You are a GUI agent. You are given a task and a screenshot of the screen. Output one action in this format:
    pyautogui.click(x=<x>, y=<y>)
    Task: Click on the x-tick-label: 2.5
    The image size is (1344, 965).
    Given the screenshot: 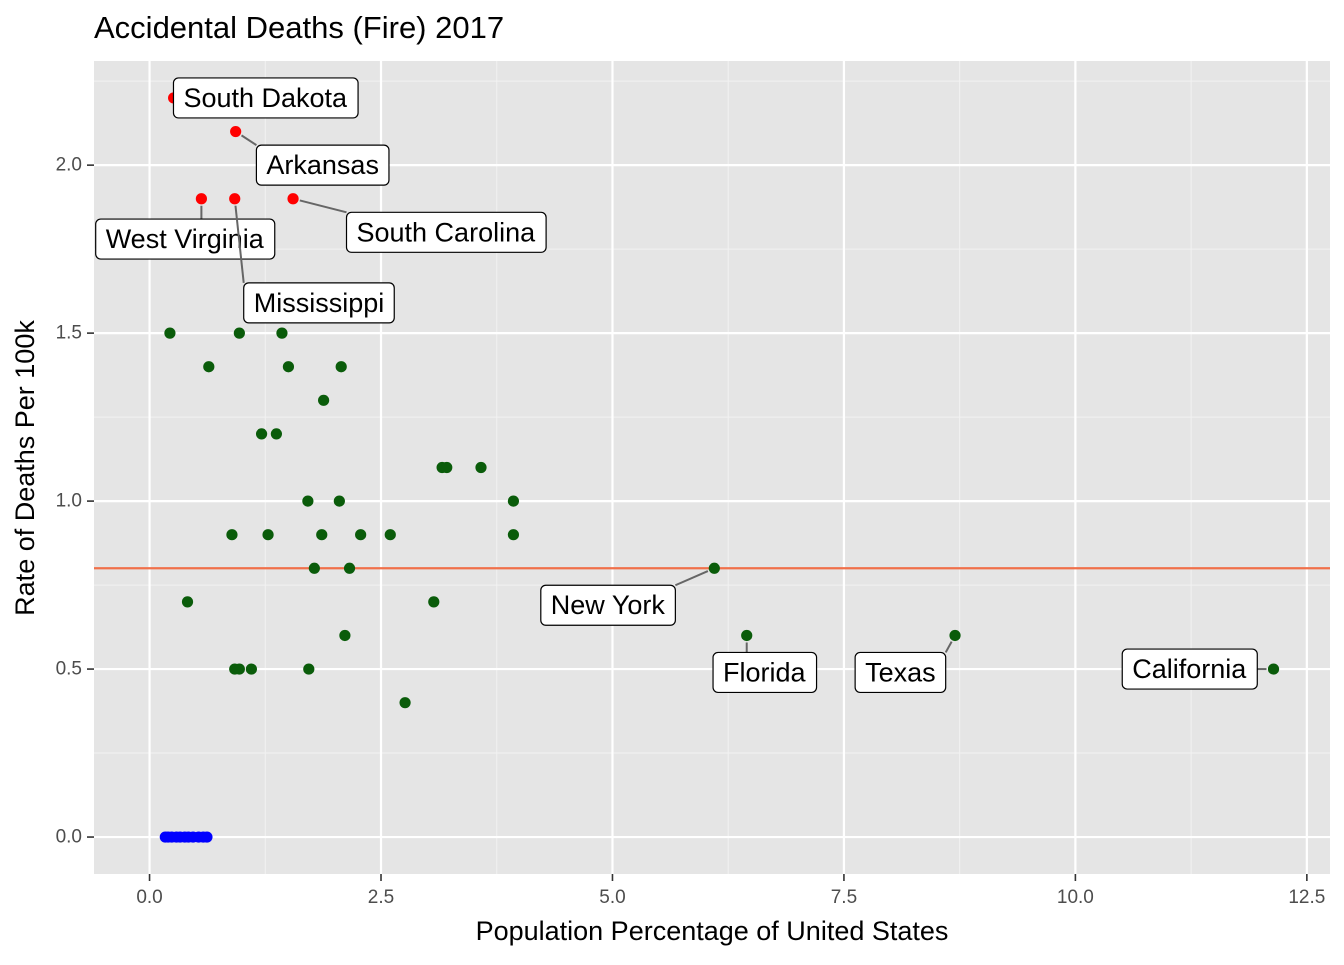 What is the action you would take?
    pyautogui.click(x=381, y=897)
    